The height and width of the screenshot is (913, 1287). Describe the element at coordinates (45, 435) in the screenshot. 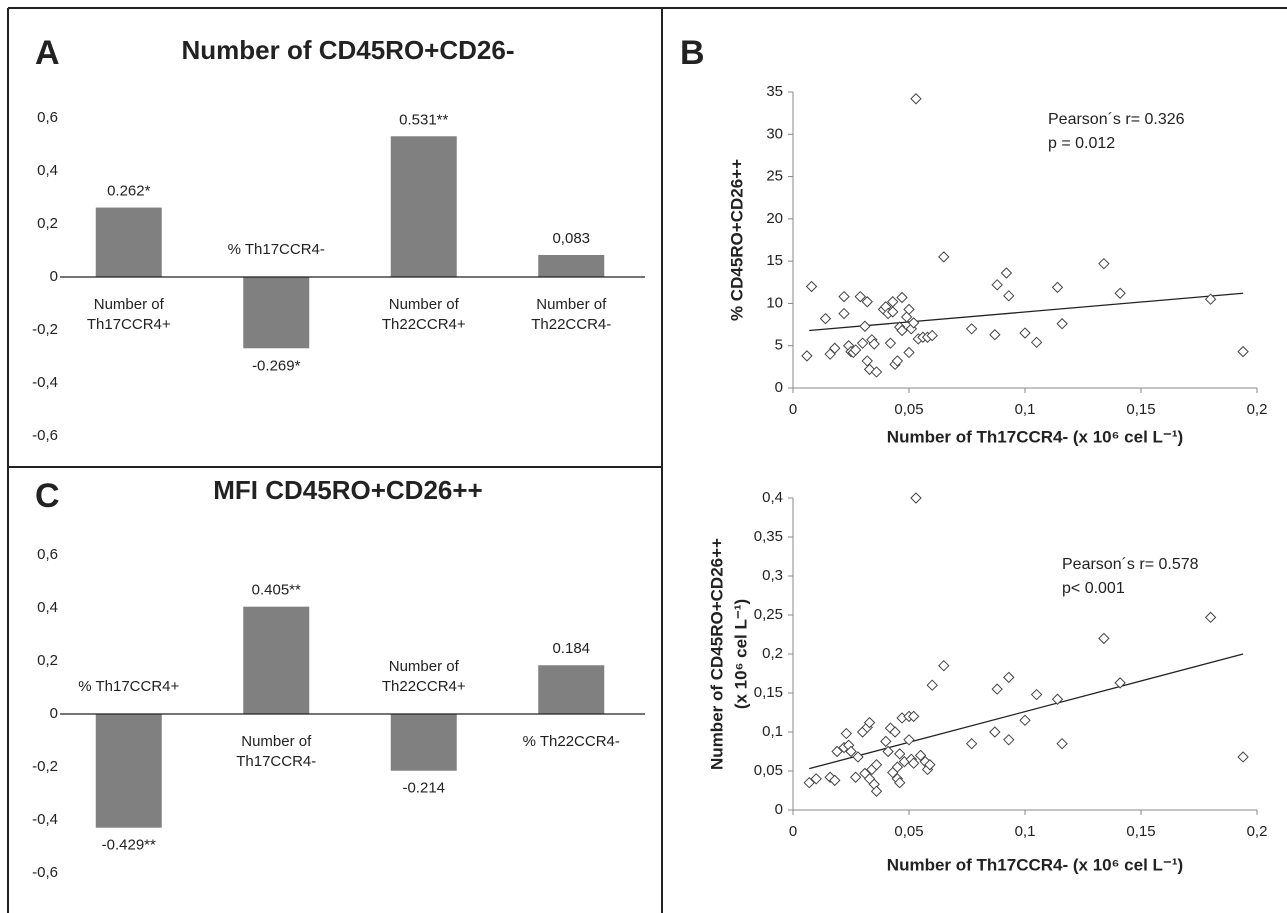

I see `y-tick-label: -0,6` at that location.